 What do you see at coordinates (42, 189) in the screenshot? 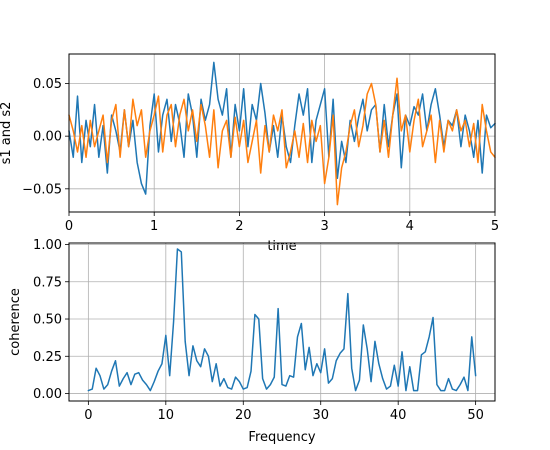
I see `signal-y-tick-label: −0.05` at bounding box center [42, 189].